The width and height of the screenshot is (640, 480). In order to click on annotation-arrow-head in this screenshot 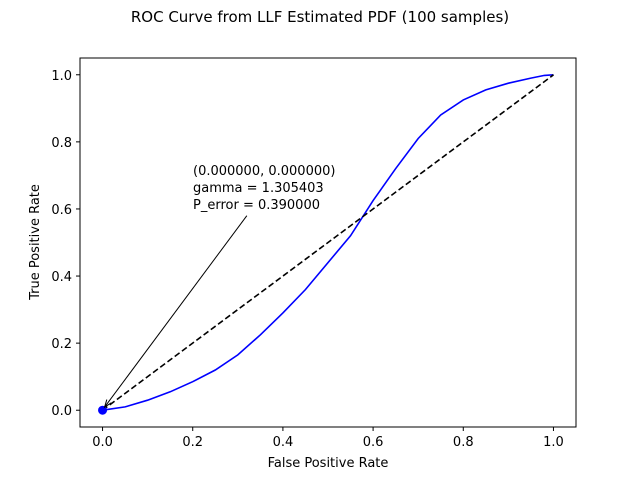, I will do `click(107, 404)`.